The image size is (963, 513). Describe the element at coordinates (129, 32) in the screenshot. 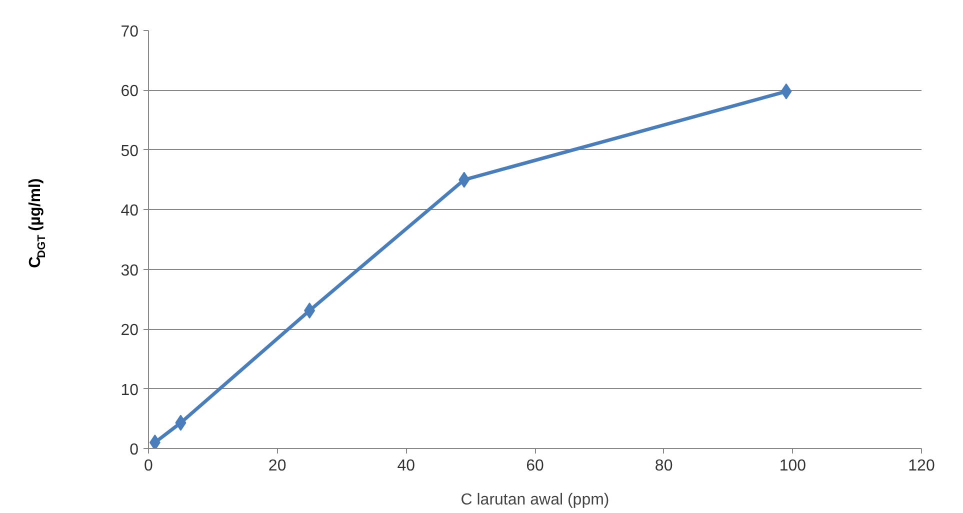

I see `y-tick-label: 70` at that location.